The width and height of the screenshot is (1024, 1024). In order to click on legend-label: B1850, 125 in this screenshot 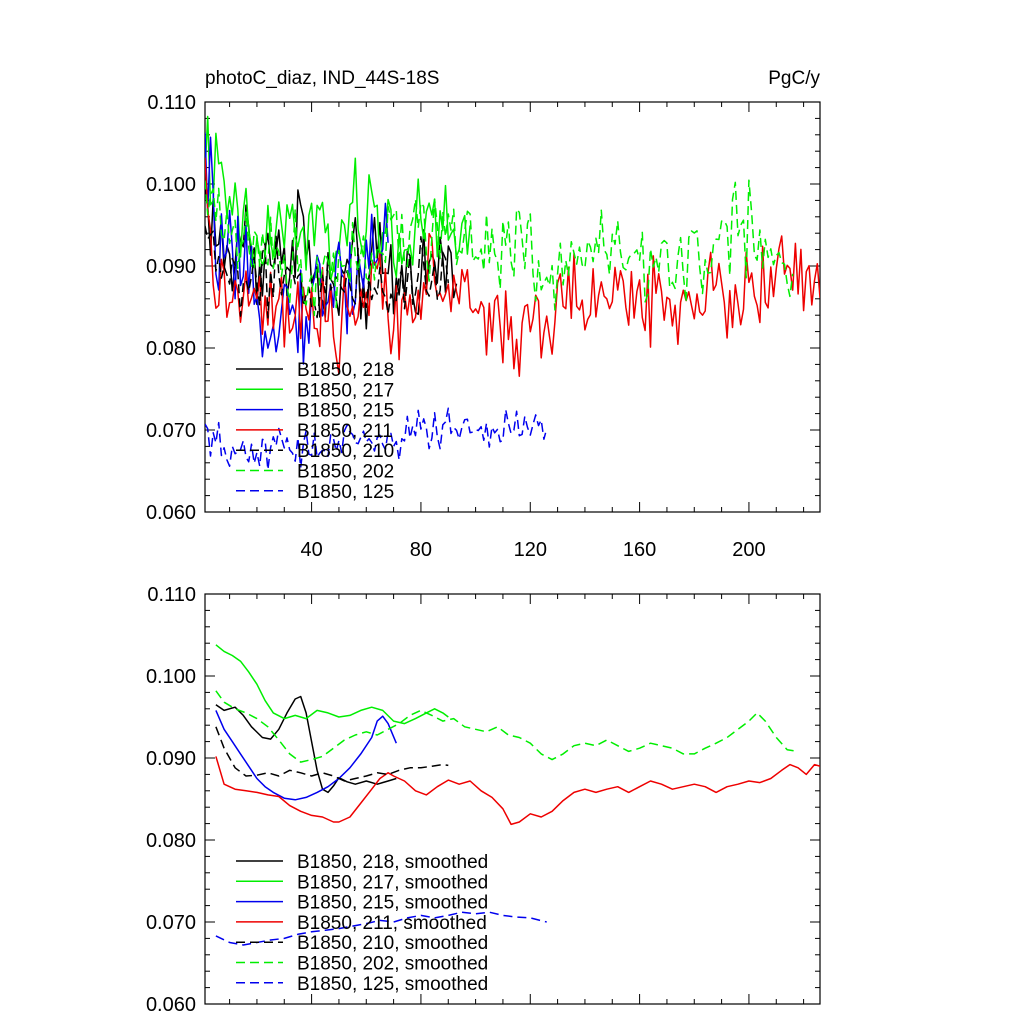, I will do `click(345, 492)`.